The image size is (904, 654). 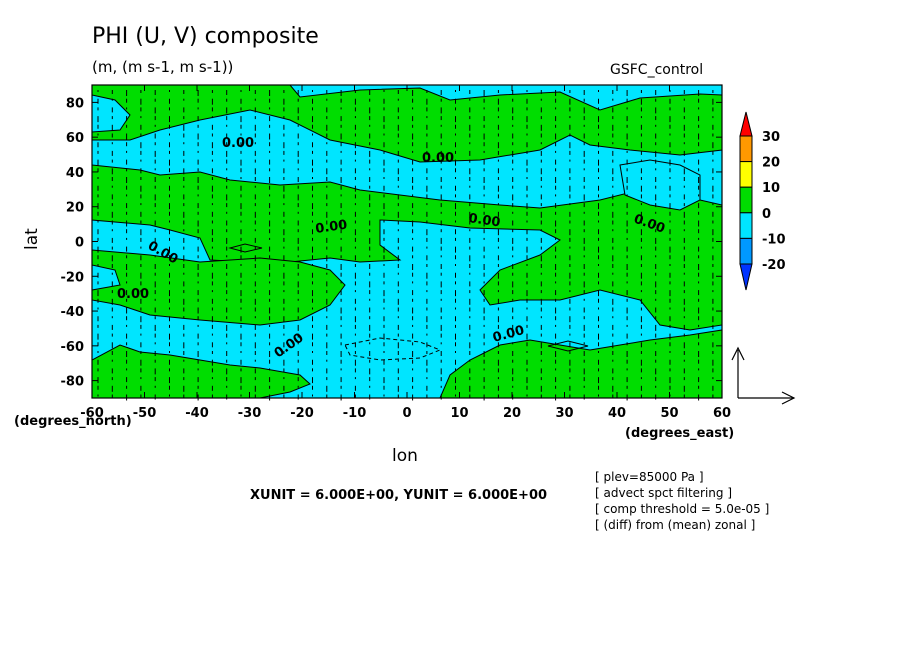 What do you see at coordinates (763, 375) in the screenshot?
I see `reference-vector` at bounding box center [763, 375].